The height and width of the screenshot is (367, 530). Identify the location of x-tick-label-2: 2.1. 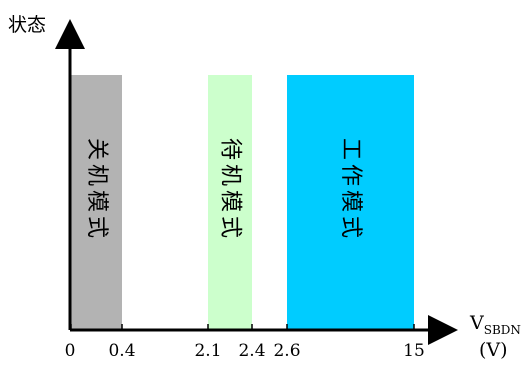
(207, 351).